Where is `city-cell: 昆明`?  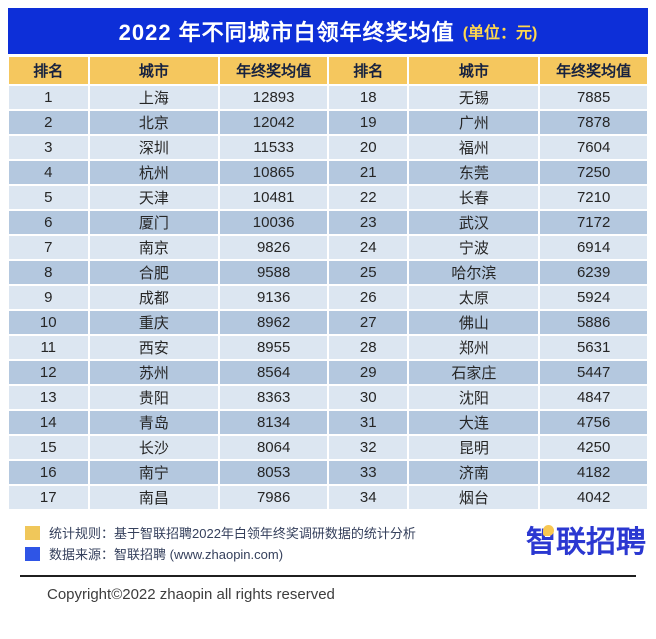
city-cell: 昆明 is located at coordinates (474, 447).